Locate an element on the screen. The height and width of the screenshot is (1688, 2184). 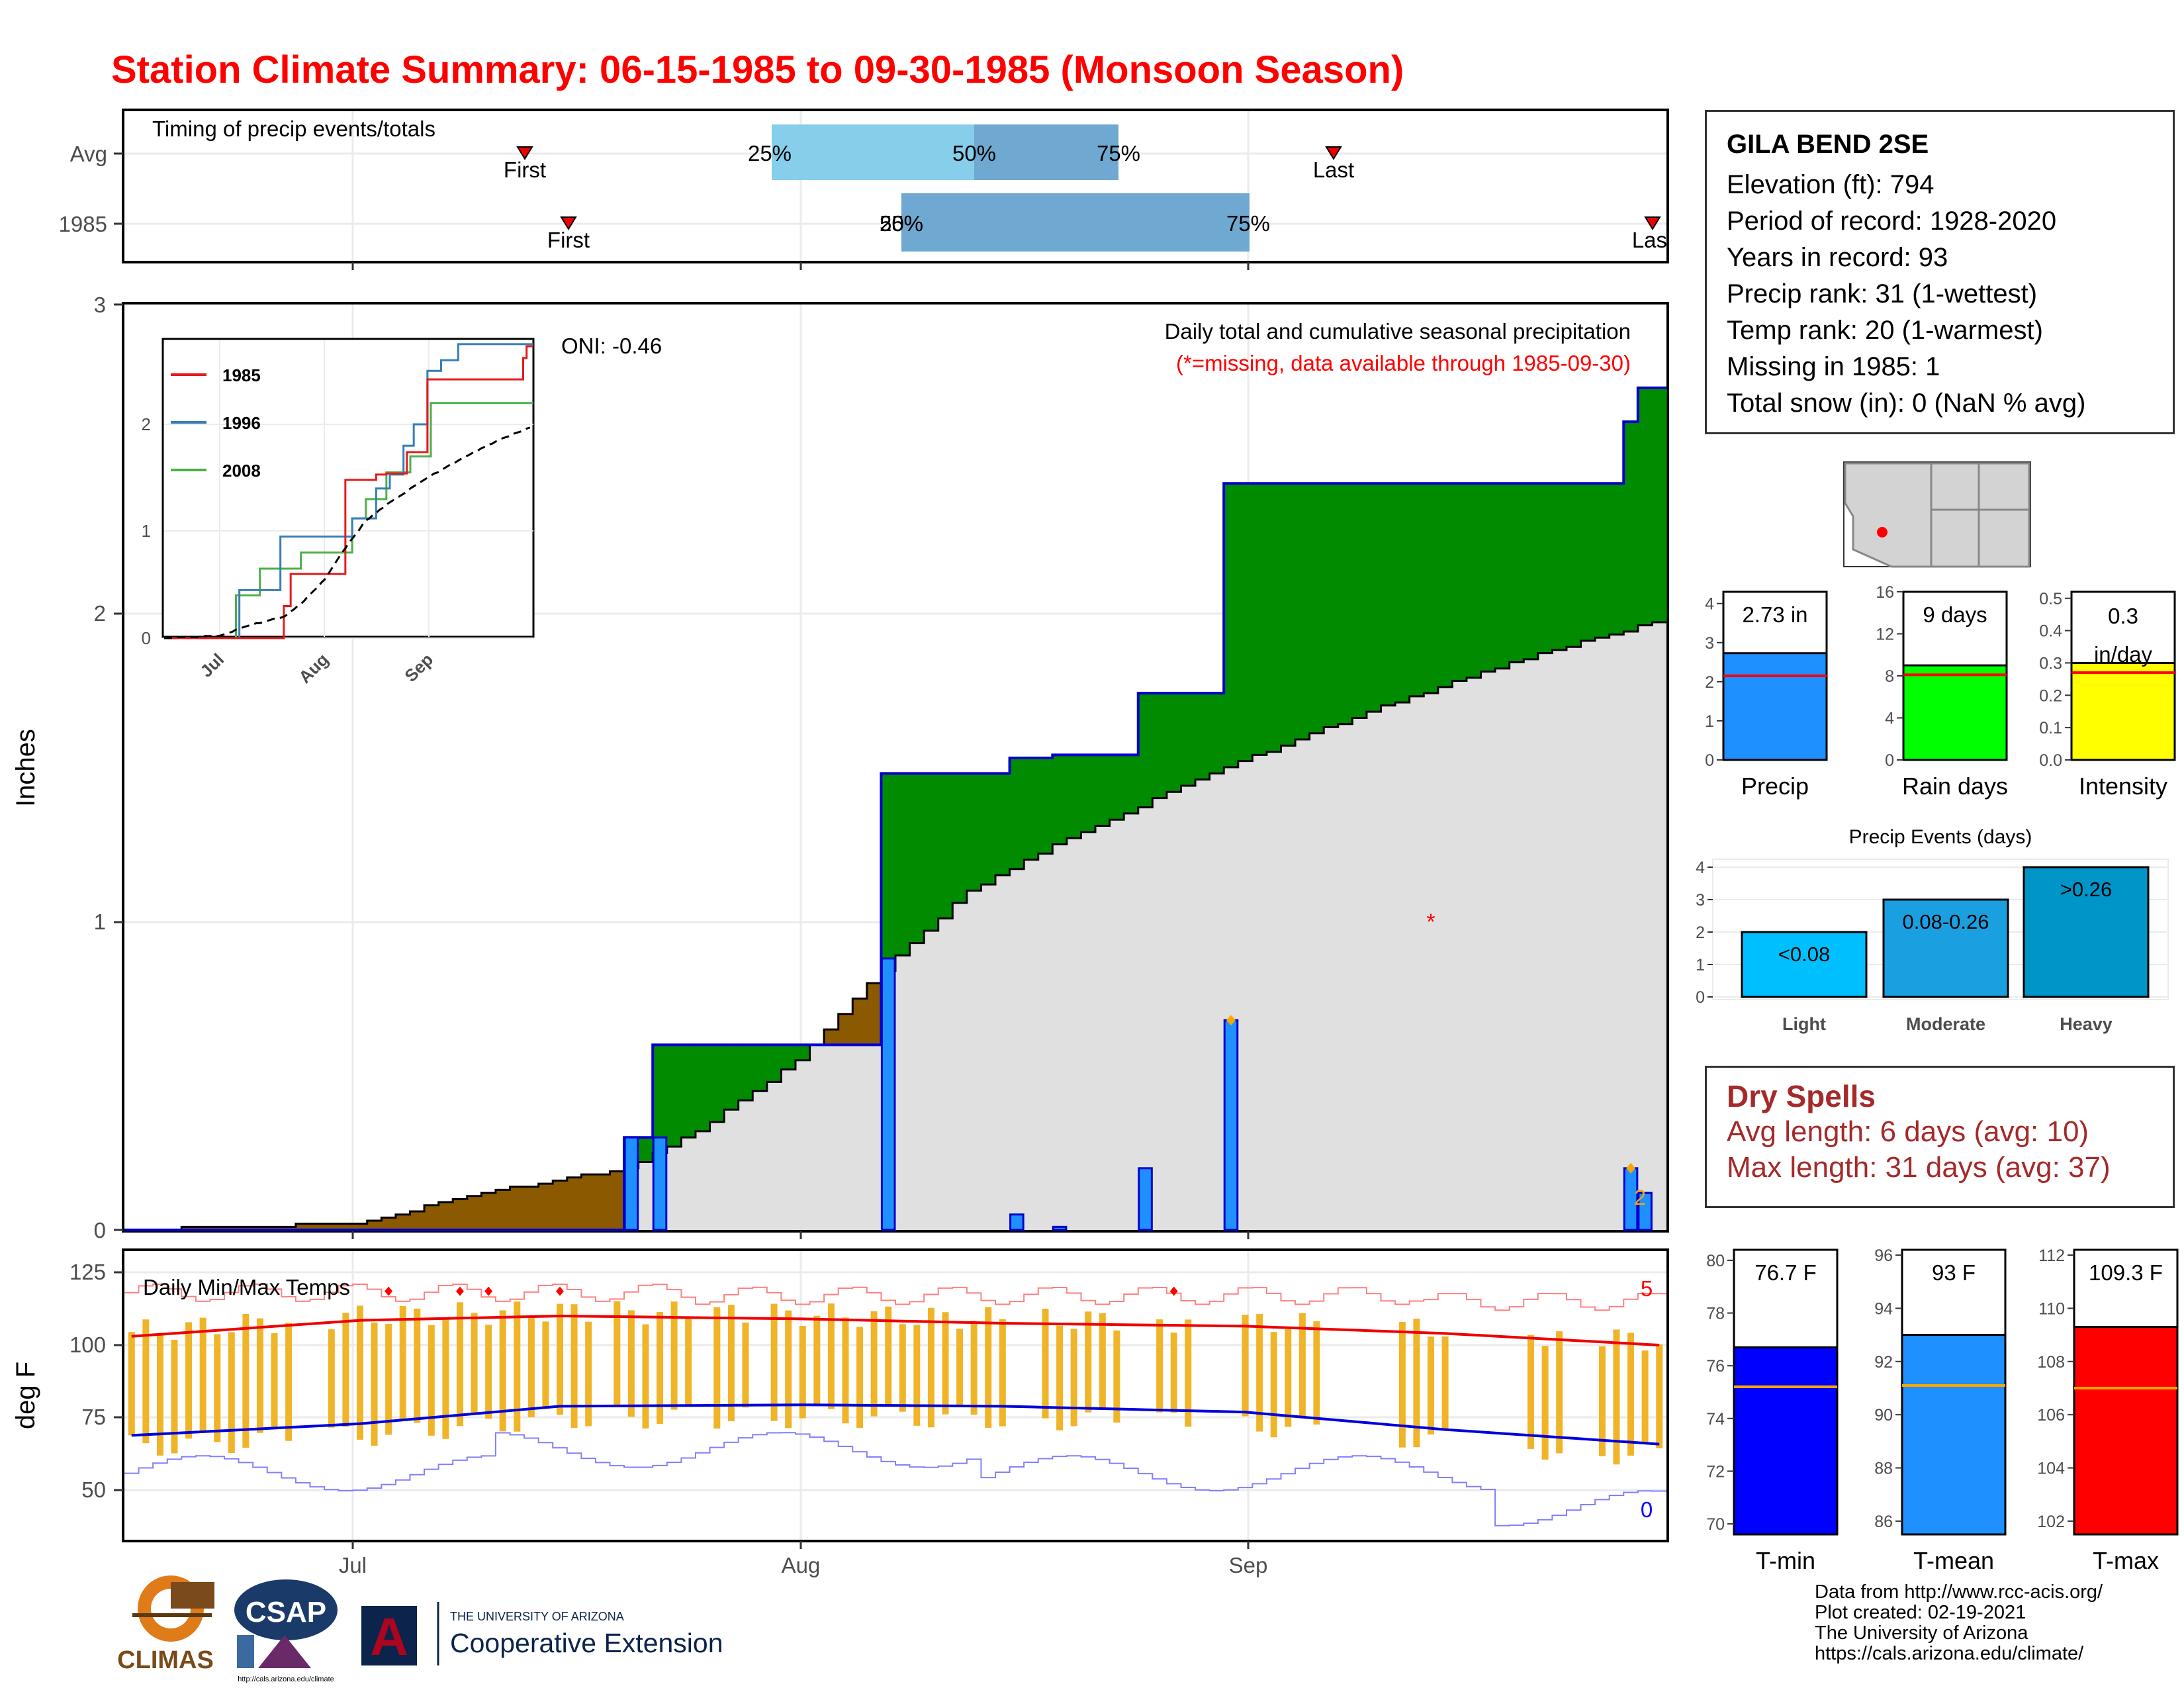
legend-1996: 1996 is located at coordinates (241, 423).